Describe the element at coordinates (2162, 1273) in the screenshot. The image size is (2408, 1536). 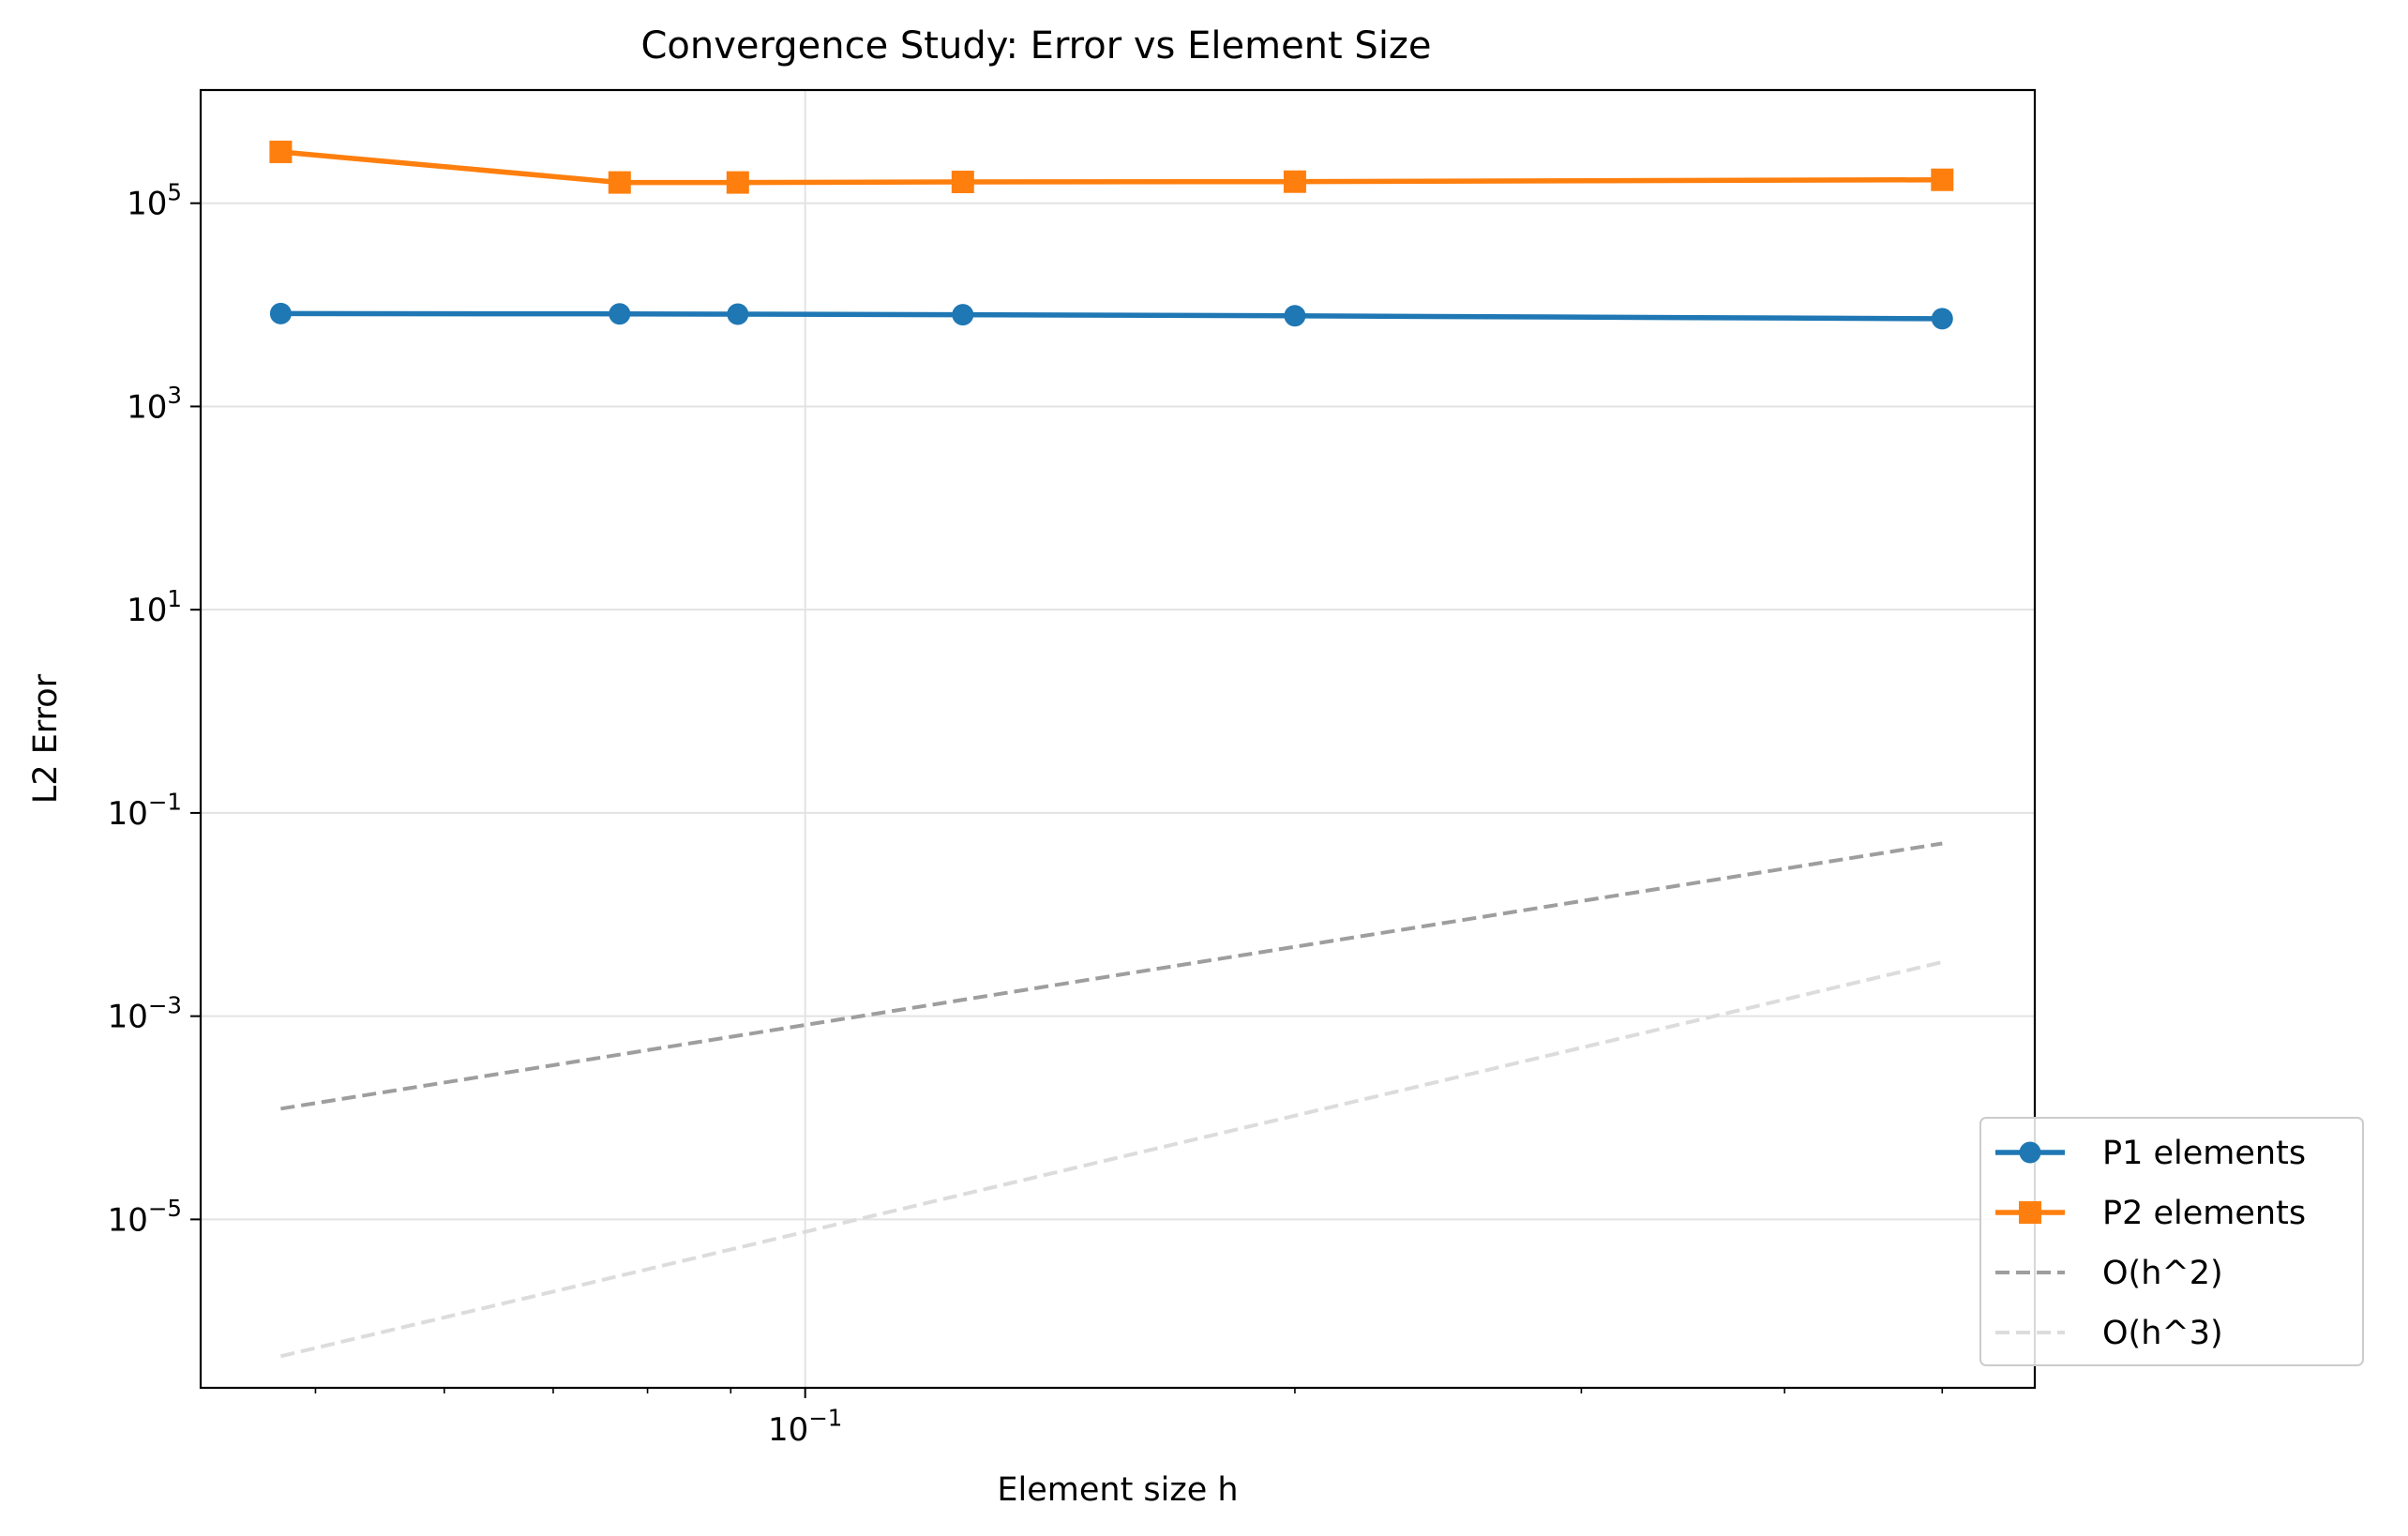
I see `legend-label: O(h^2)` at that location.